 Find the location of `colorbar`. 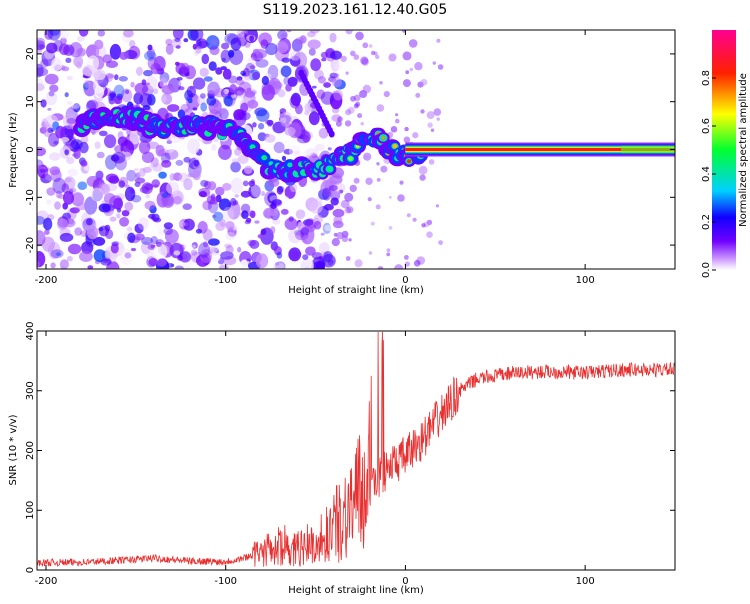

colorbar is located at coordinates (724, 150).